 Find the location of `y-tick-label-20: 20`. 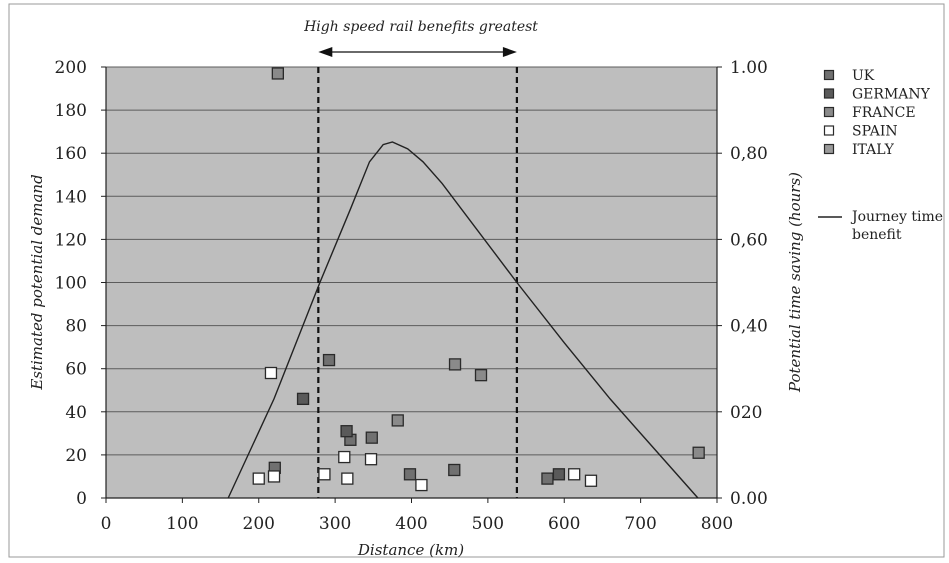

y-tick-label-20: 20 is located at coordinates (76, 456).